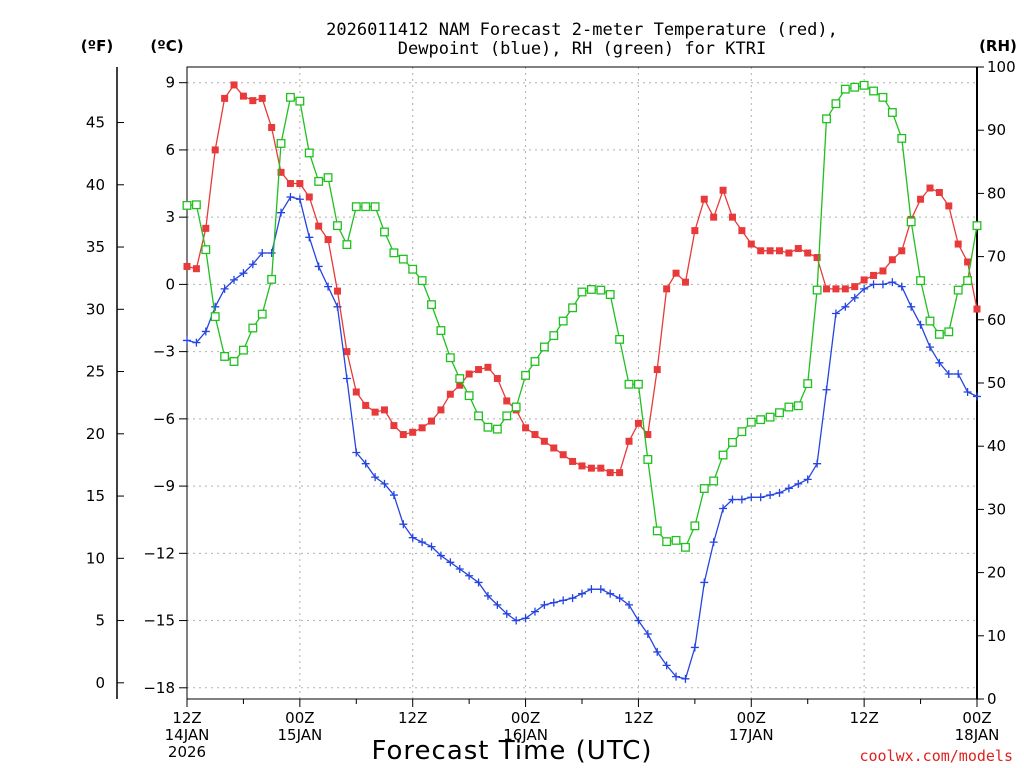  What do you see at coordinates (100, 683) in the screenshot?
I see `fahrenheit-tick-label: 0` at bounding box center [100, 683].